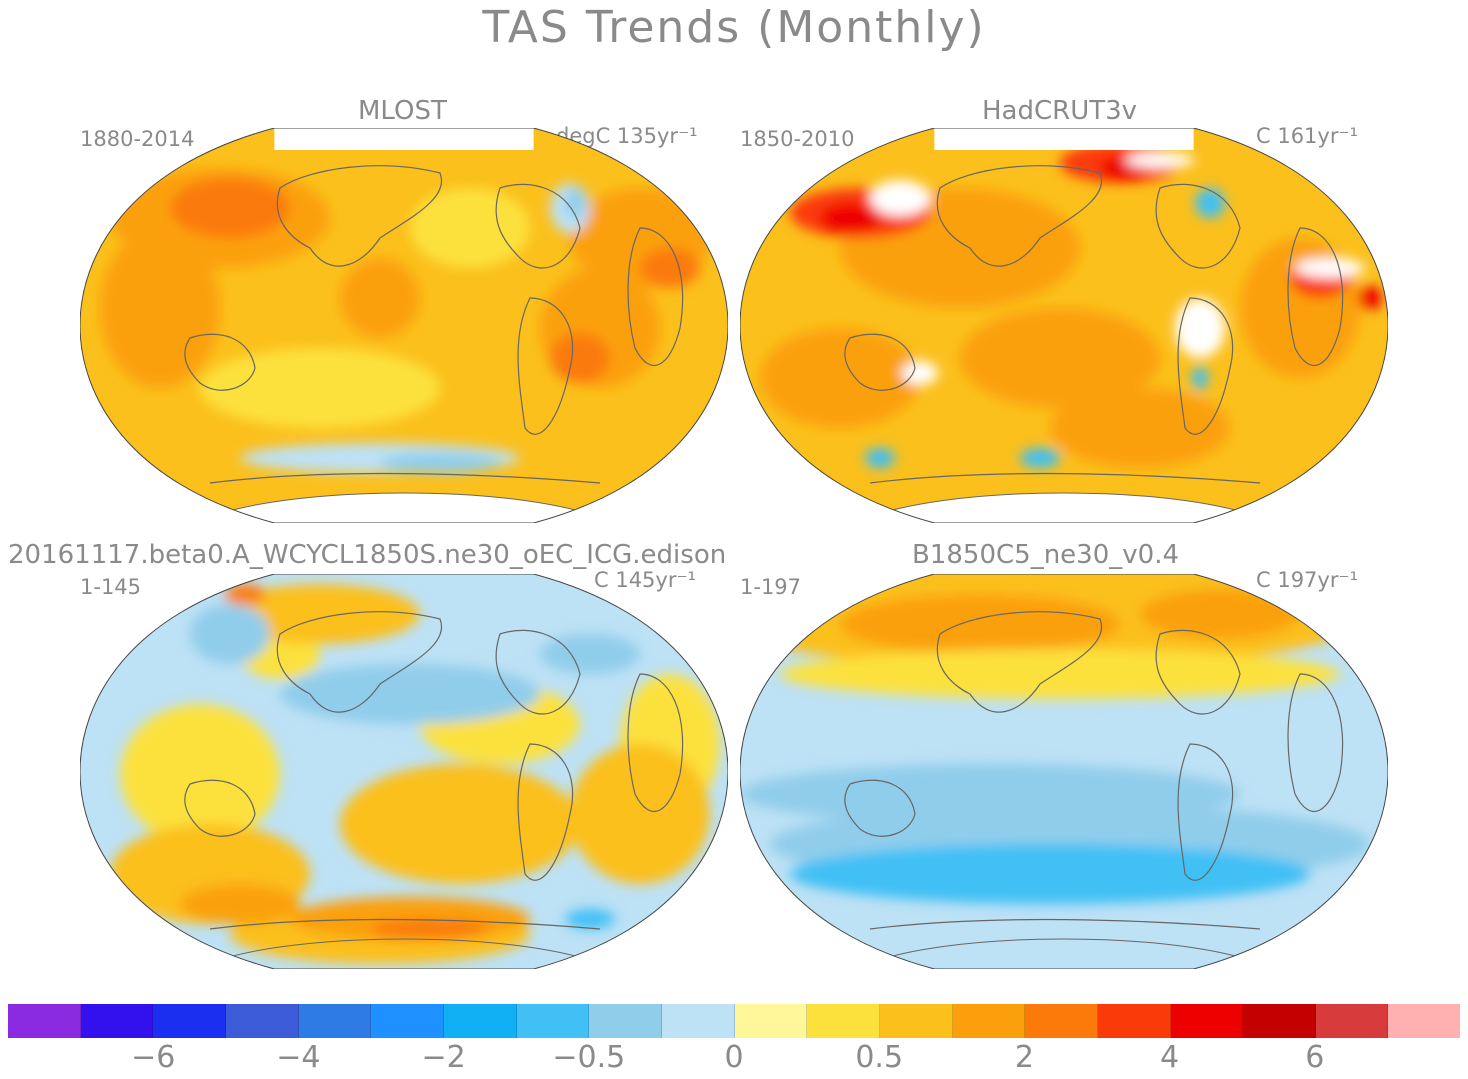 The height and width of the screenshot is (1079, 1468). I want to click on colorbar, so click(734, 1021).